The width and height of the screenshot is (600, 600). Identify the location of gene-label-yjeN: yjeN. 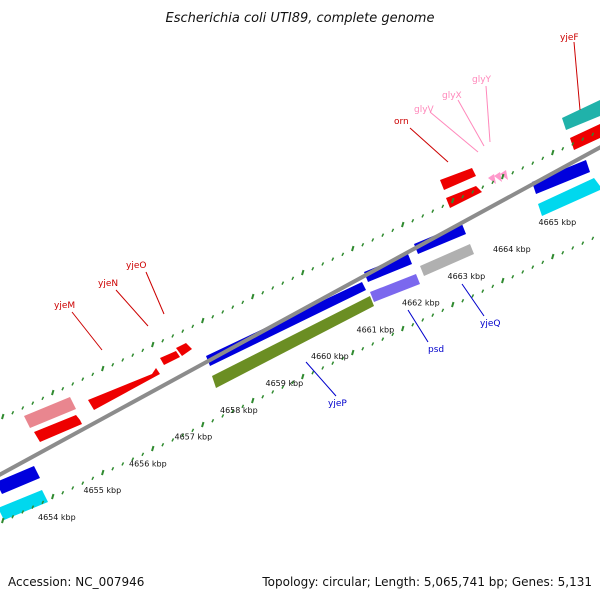
(108, 284).